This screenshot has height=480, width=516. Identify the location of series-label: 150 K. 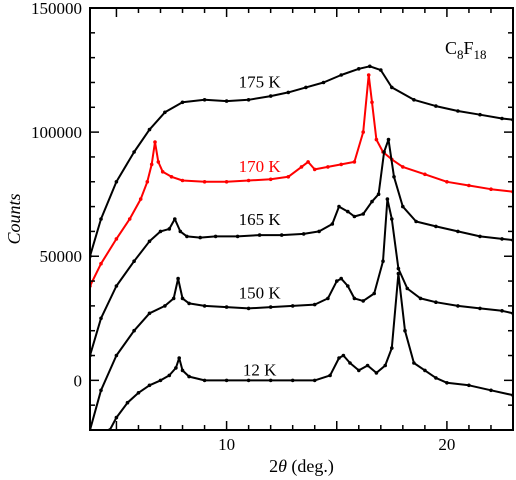
(260, 292).